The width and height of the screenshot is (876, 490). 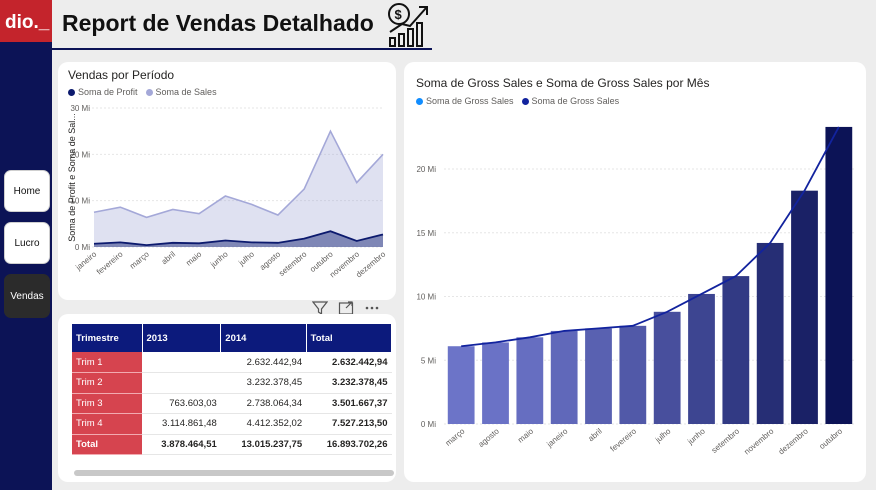 What do you see at coordinates (107, 338) in the screenshot?
I see `matrix-header-trimestre: Trimestre` at bounding box center [107, 338].